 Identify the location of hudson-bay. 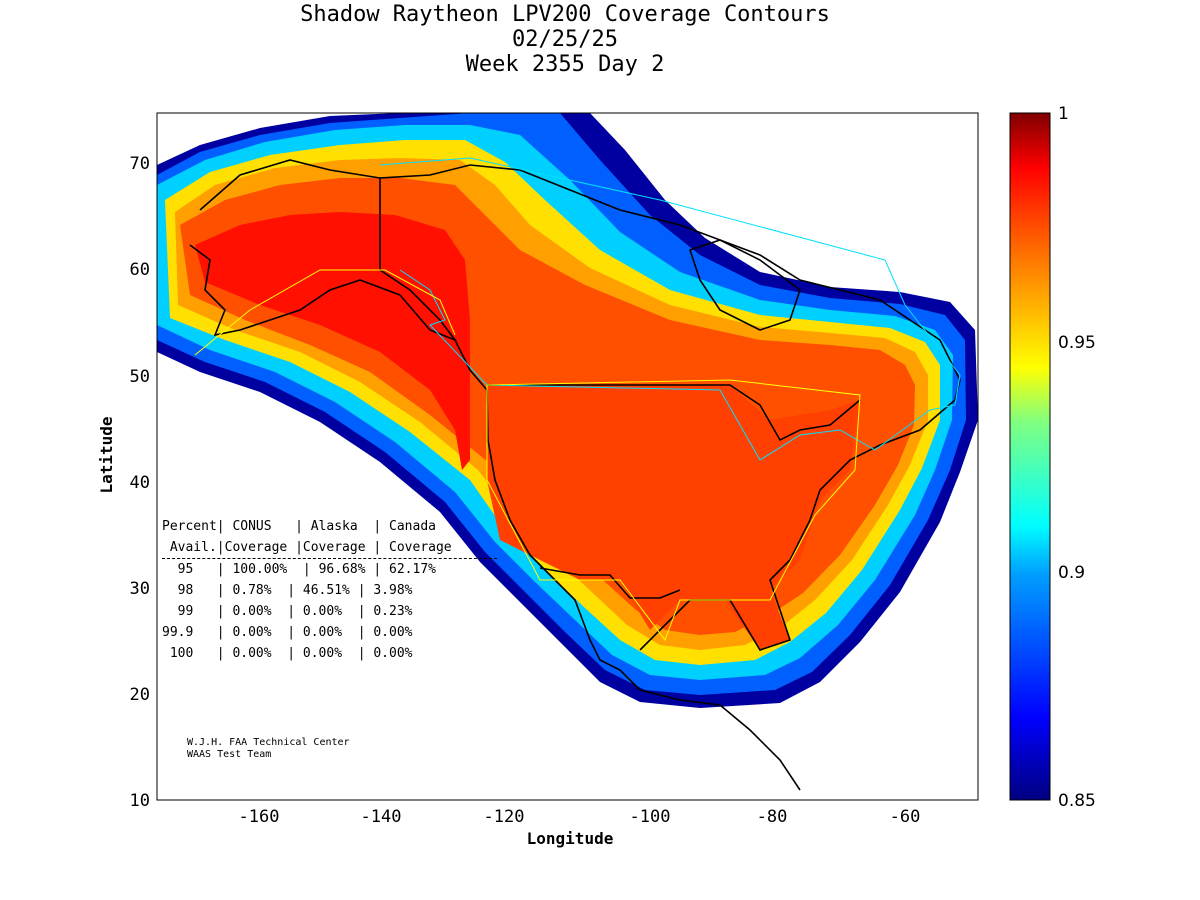
(744, 285).